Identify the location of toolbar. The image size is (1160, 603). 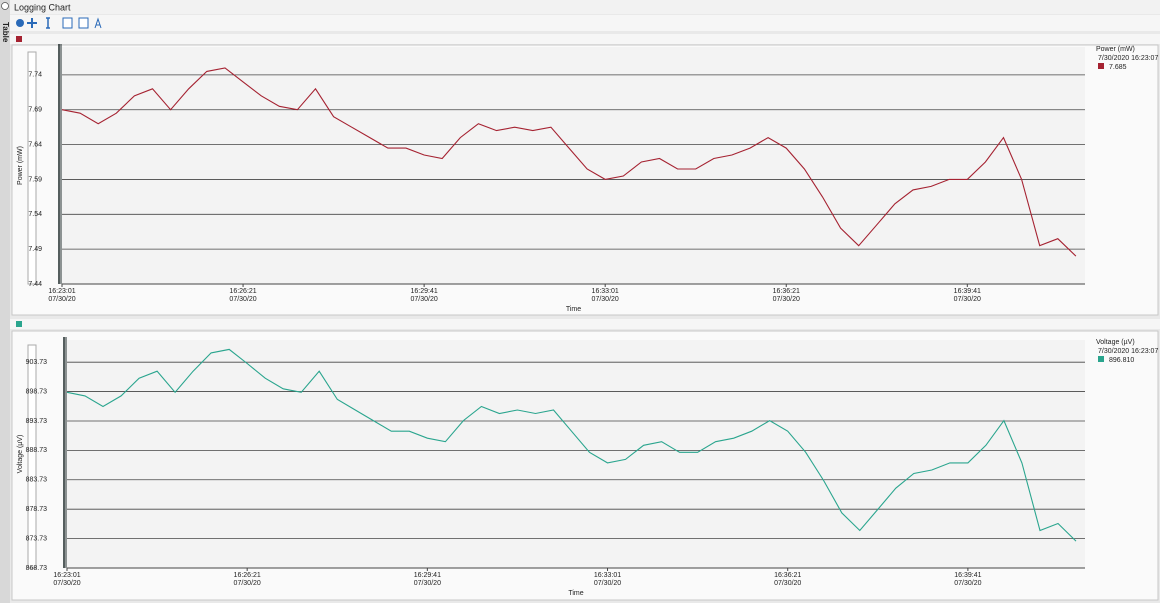
(585, 23).